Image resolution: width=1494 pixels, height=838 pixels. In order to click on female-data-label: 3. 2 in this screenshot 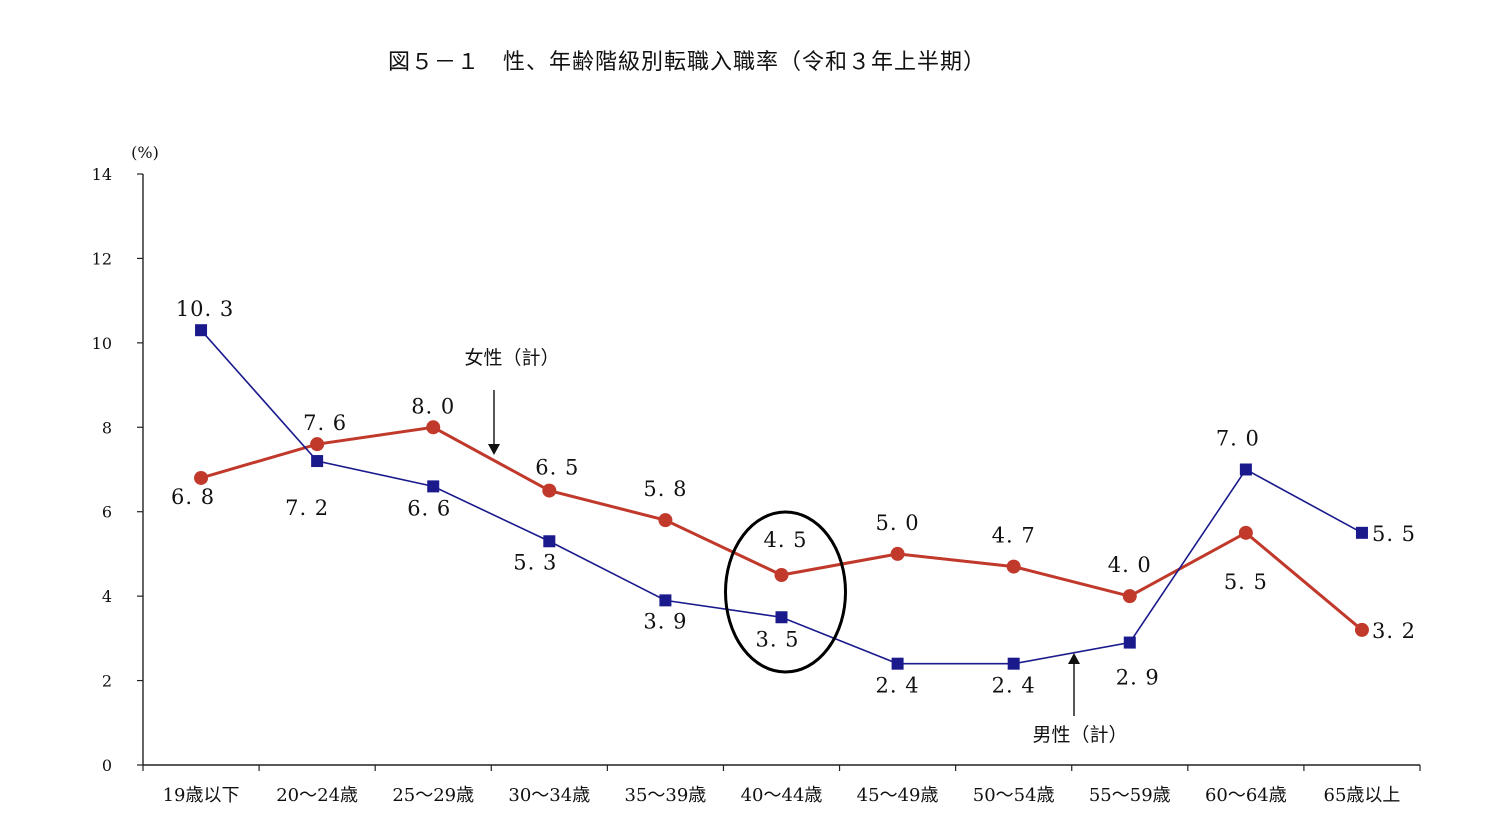, I will do `click(1394, 631)`.